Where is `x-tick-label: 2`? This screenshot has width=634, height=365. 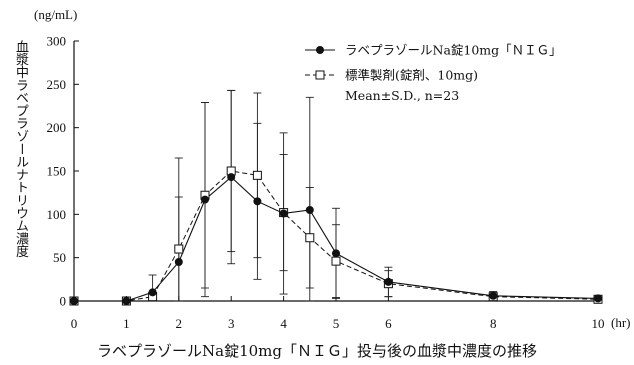 x-tick-label: 2 is located at coordinates (179, 323).